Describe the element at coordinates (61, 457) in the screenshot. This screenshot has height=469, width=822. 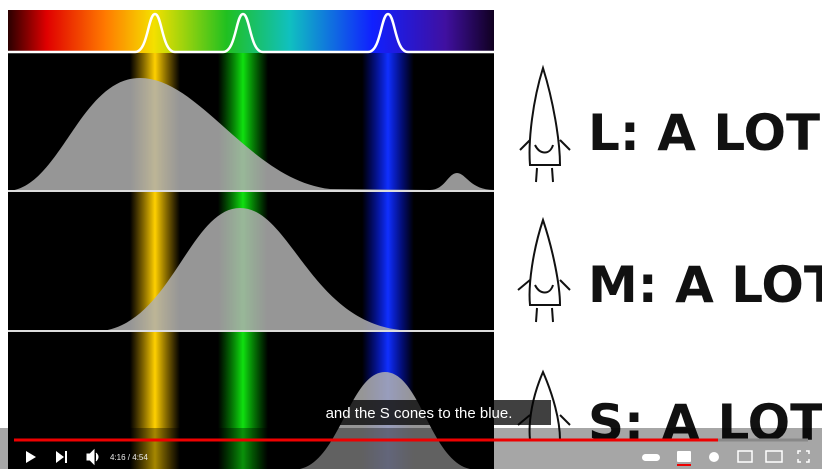
I see `next-button` at that location.